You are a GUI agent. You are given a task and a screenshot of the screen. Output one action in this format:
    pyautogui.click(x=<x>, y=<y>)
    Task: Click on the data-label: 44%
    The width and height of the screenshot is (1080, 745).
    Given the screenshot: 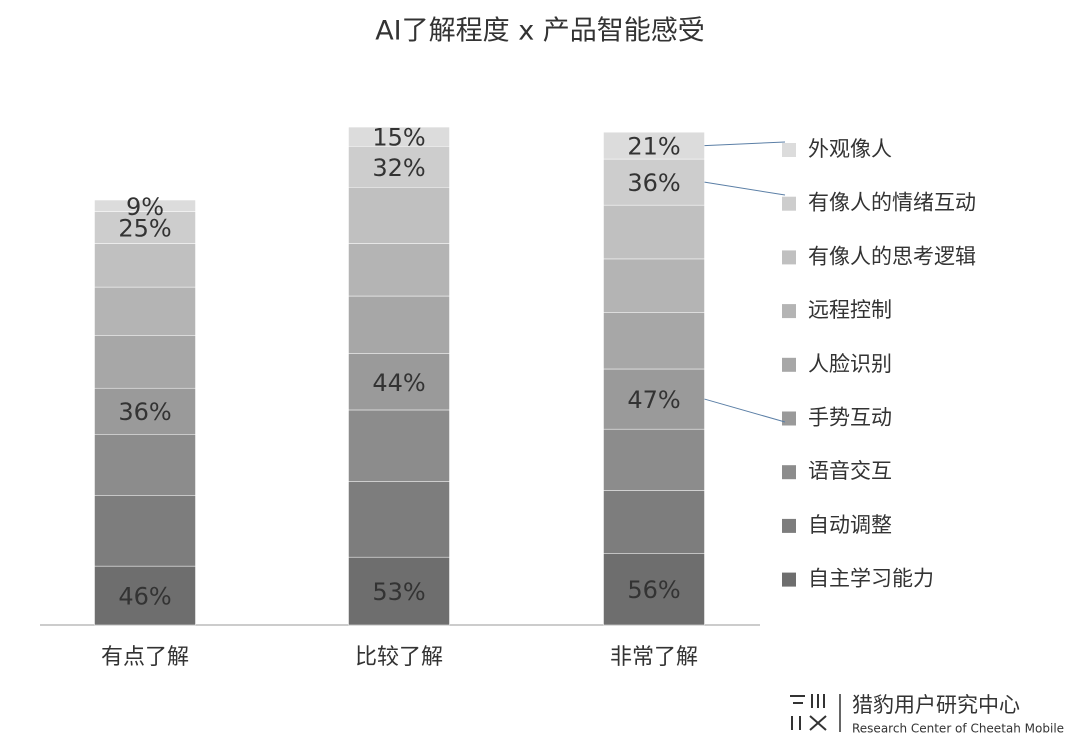 What is the action you would take?
    pyautogui.click(x=398, y=383)
    